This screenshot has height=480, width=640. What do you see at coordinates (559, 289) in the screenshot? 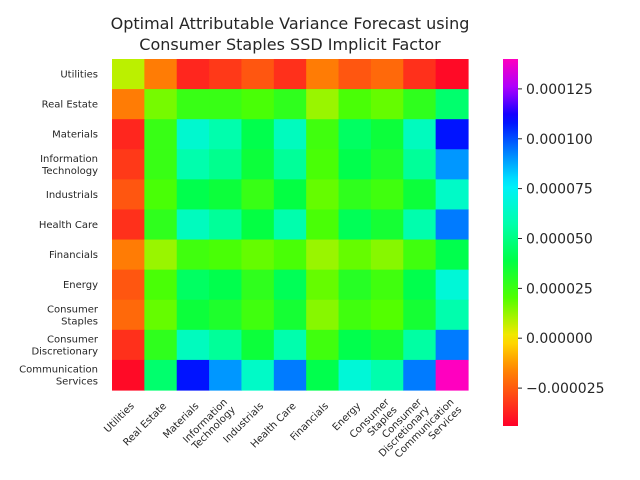
I see `colorbar-tick-label: 0.000025` at bounding box center [559, 289].